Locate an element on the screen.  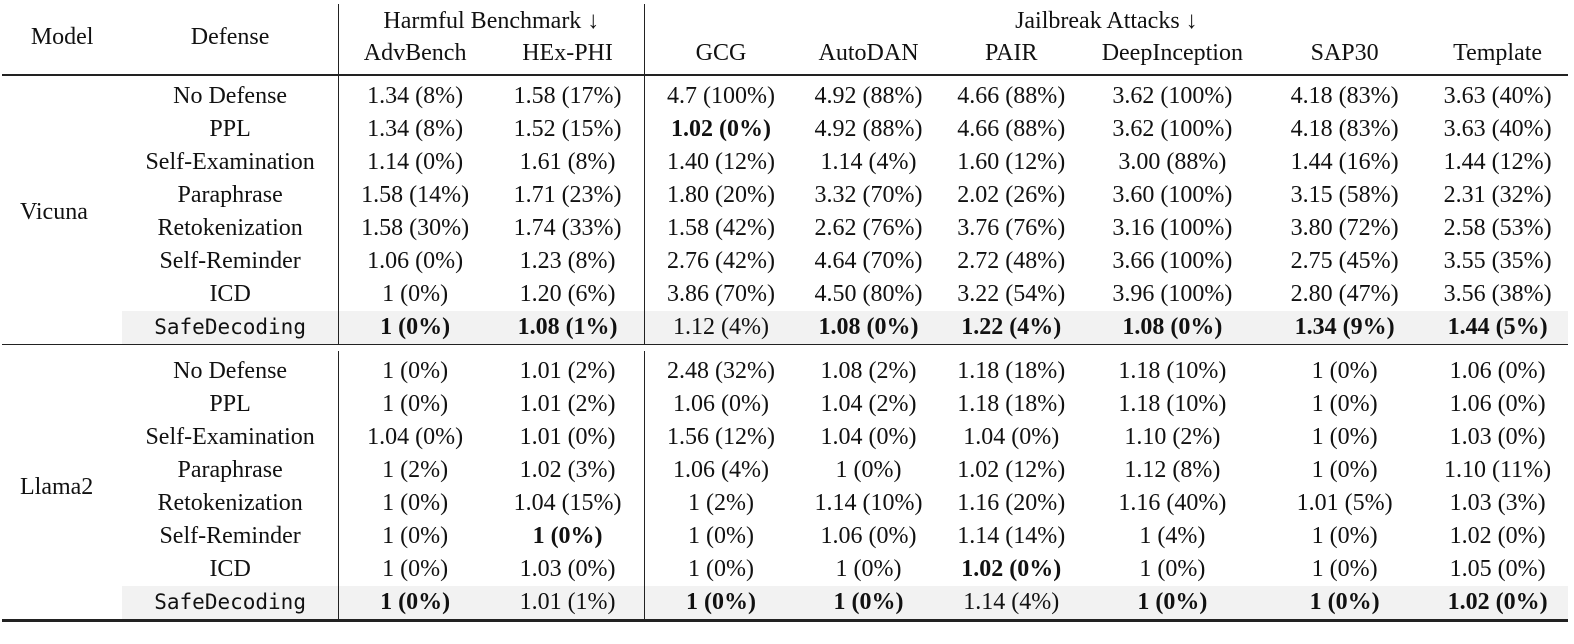
cell-template: 2.31 (32%) is located at coordinates (1497, 195).